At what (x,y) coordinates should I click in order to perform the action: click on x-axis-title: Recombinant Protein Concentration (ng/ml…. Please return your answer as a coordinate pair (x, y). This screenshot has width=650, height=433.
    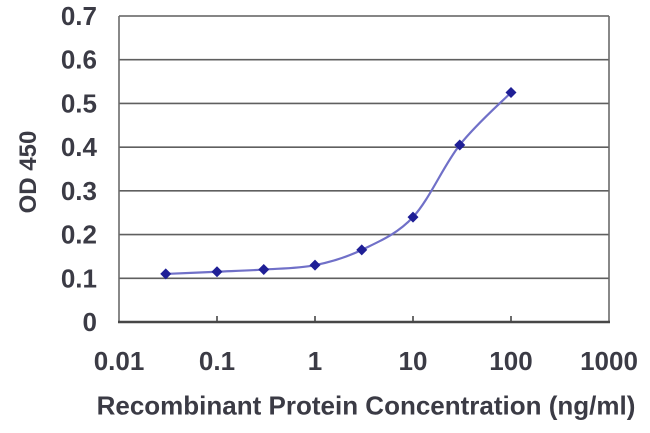
    Looking at the image, I should click on (366, 405).